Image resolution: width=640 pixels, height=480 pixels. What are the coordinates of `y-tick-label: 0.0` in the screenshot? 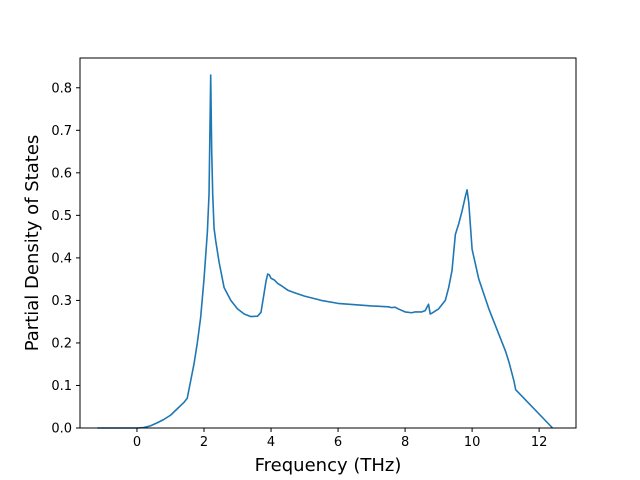 It's located at (61, 429).